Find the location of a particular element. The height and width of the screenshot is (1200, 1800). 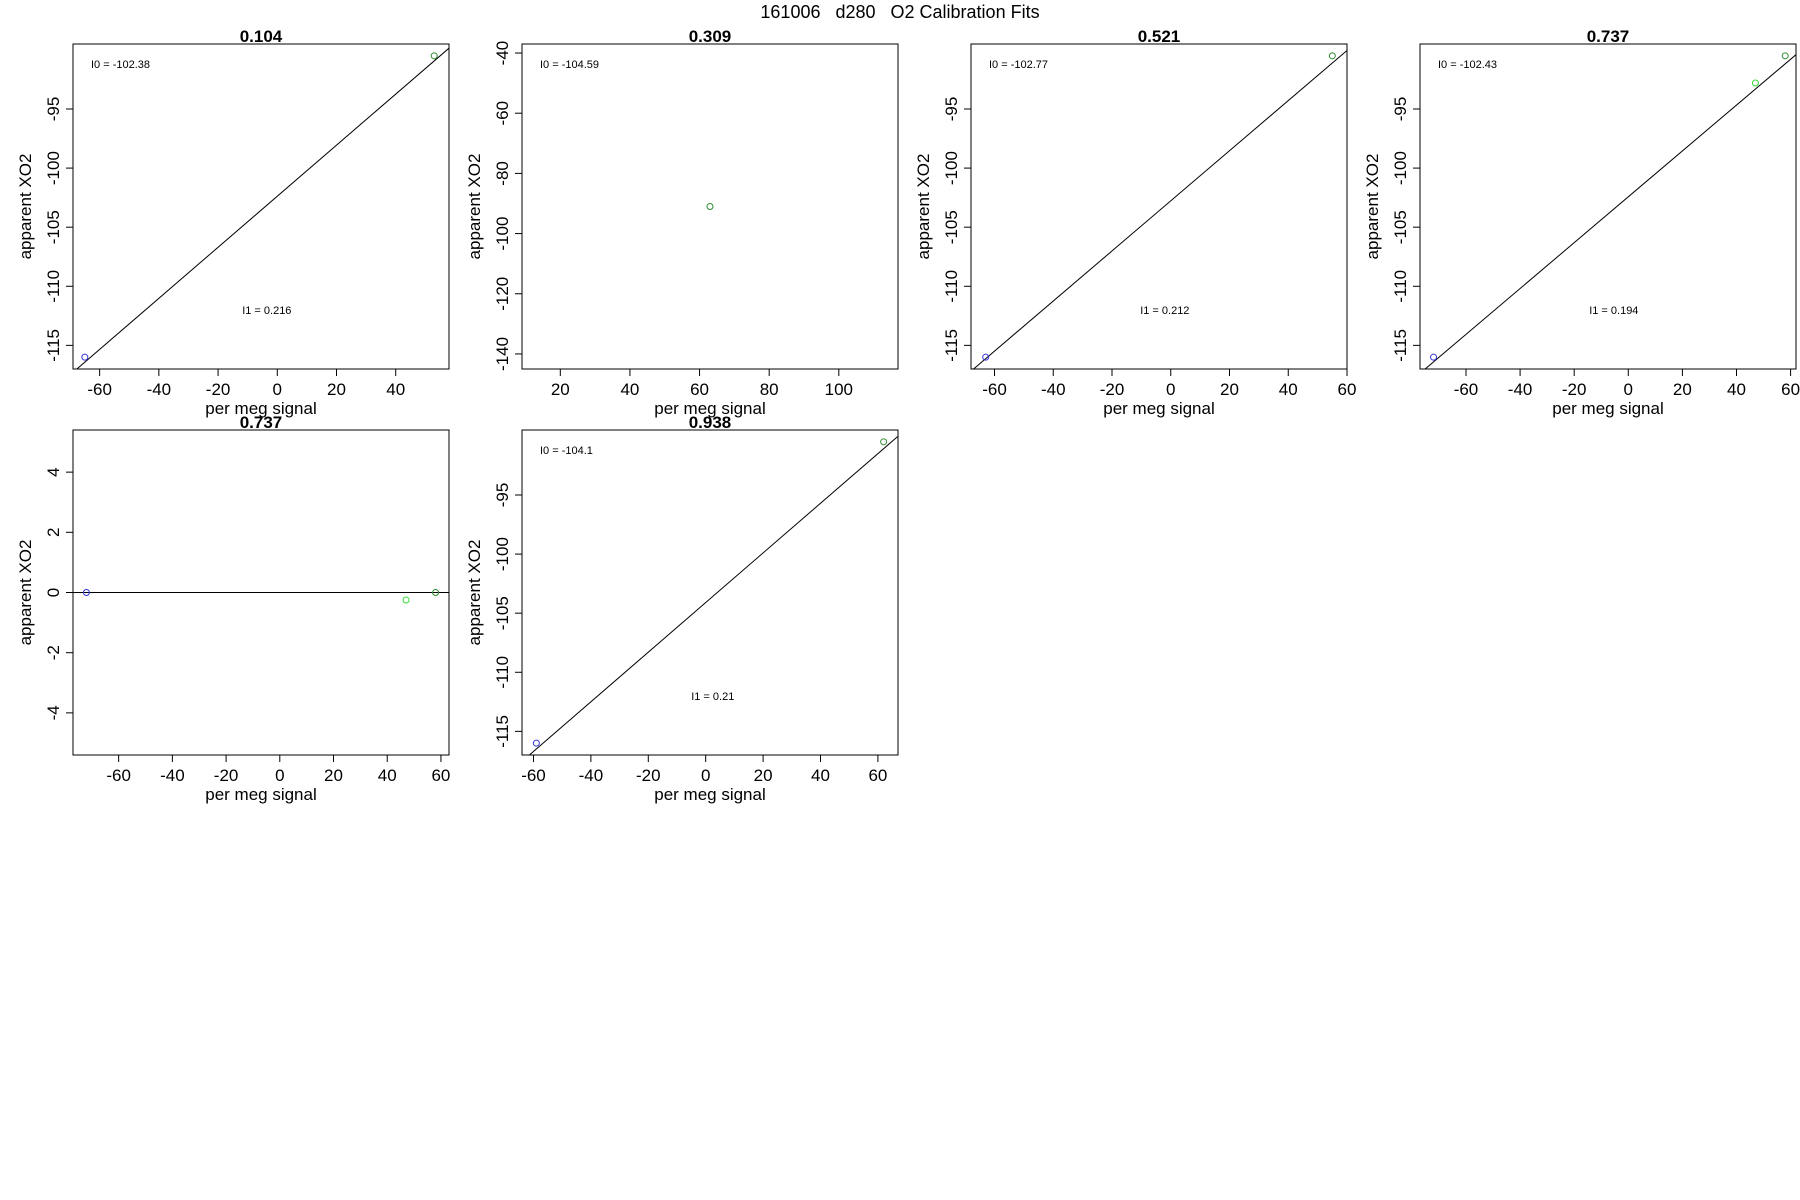

y-tick-label: -80 is located at coordinates (502, 173).